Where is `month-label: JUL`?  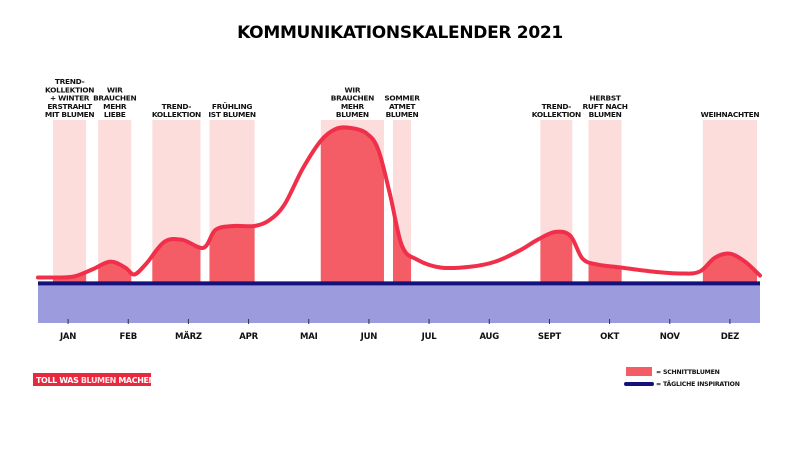
month-label: JUL is located at coordinates (429, 337).